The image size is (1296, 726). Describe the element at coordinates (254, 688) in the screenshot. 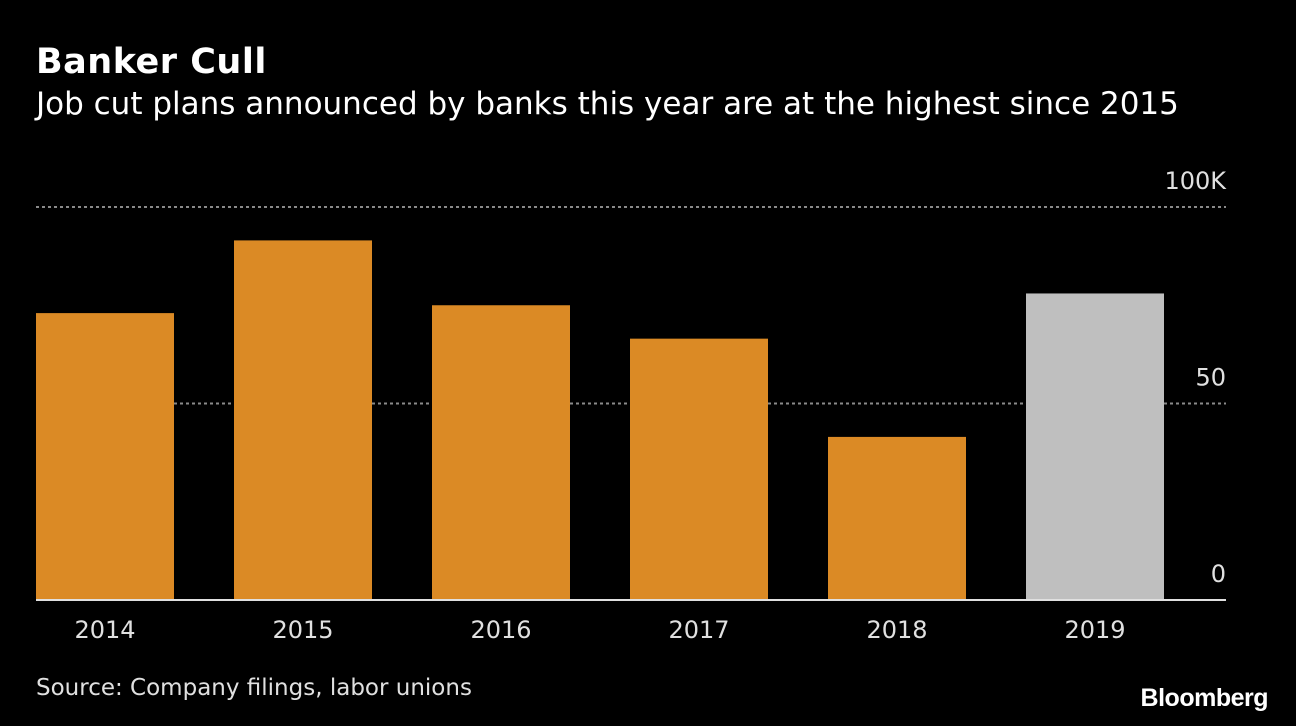

I see `source-note: Source: Company filings, labor unions` at that location.